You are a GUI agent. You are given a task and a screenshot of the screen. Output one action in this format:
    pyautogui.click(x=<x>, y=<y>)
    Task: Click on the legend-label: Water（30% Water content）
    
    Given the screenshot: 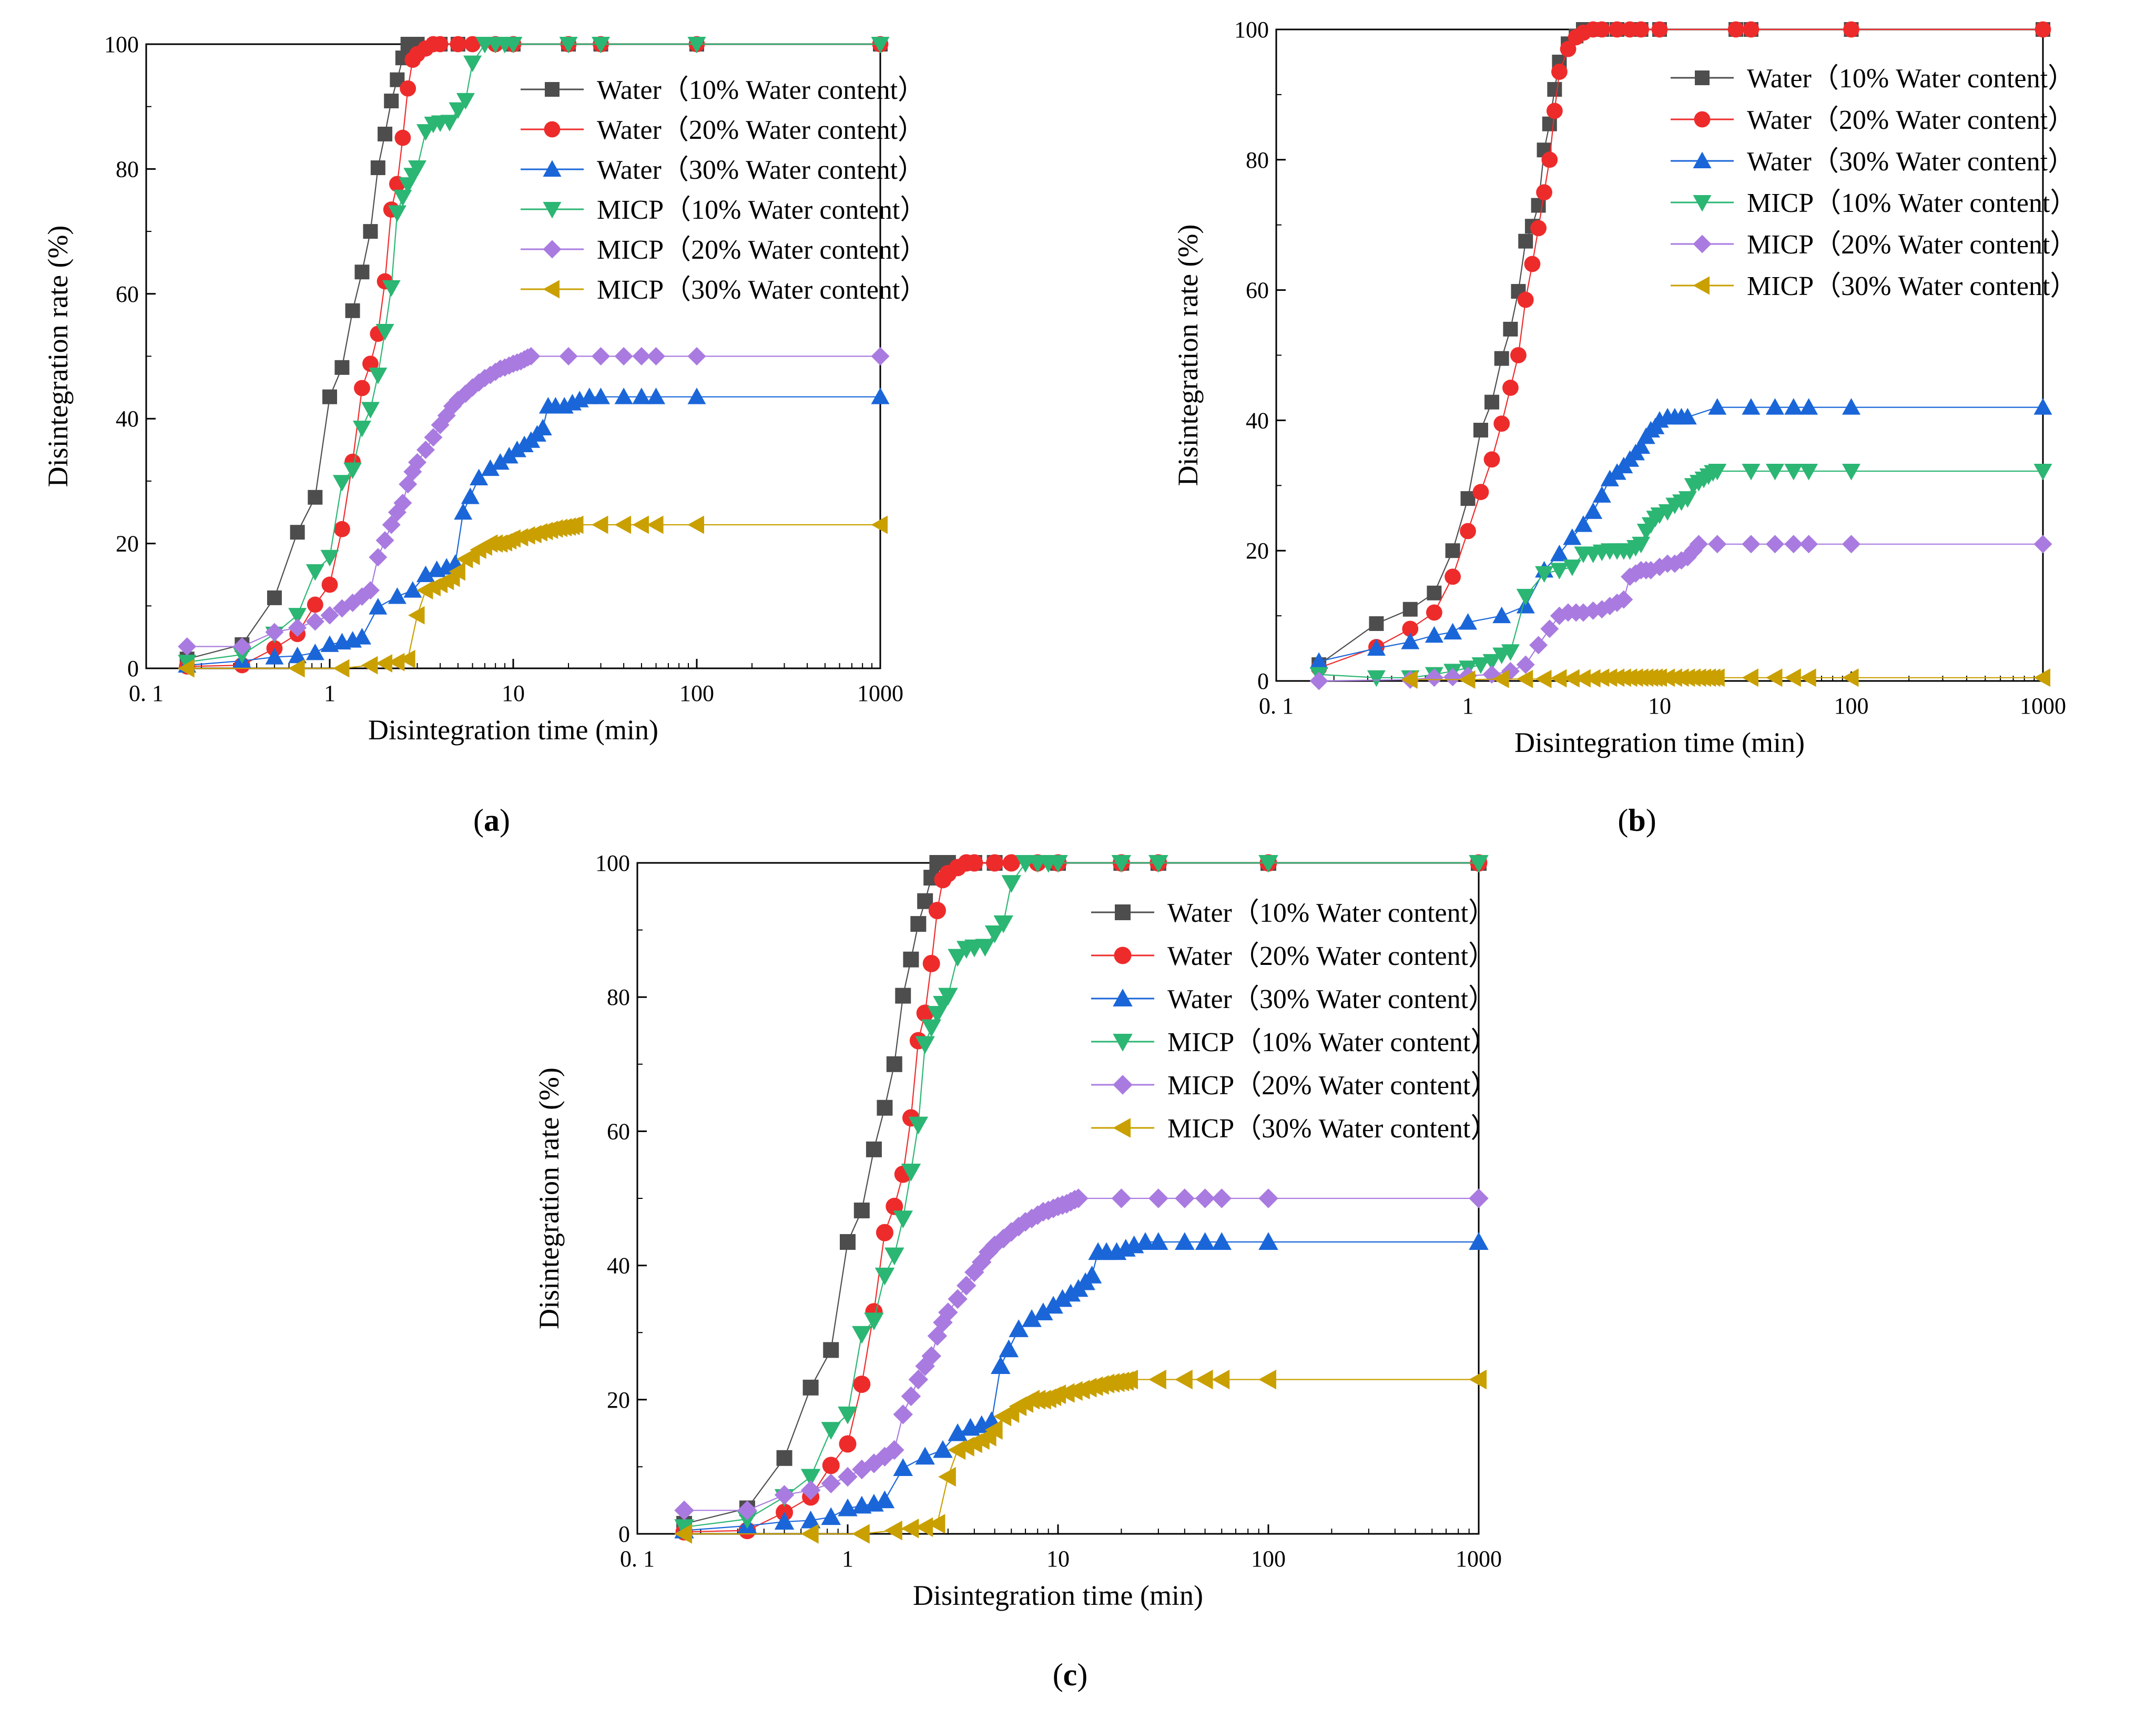 What is the action you would take?
    pyautogui.click(x=1331, y=999)
    